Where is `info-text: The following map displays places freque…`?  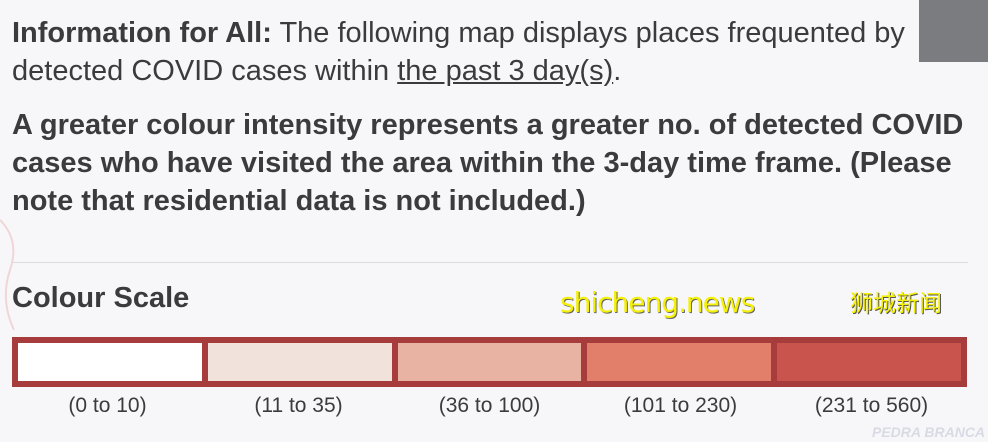
info-text: The following map displays places freque… is located at coordinates (458, 52).